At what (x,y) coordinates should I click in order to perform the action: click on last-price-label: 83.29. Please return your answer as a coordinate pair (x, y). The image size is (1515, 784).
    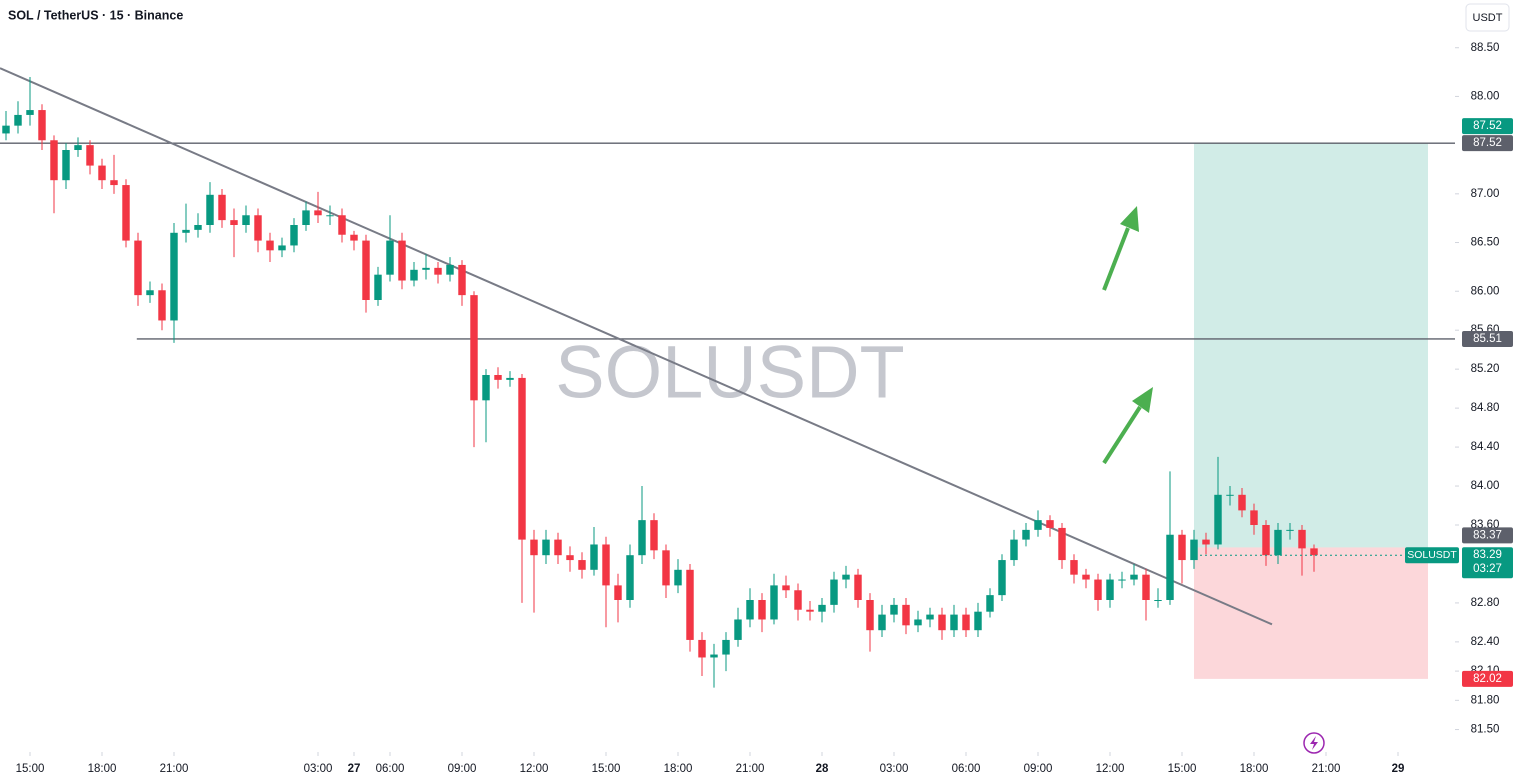
    Looking at the image, I should click on (1487, 555).